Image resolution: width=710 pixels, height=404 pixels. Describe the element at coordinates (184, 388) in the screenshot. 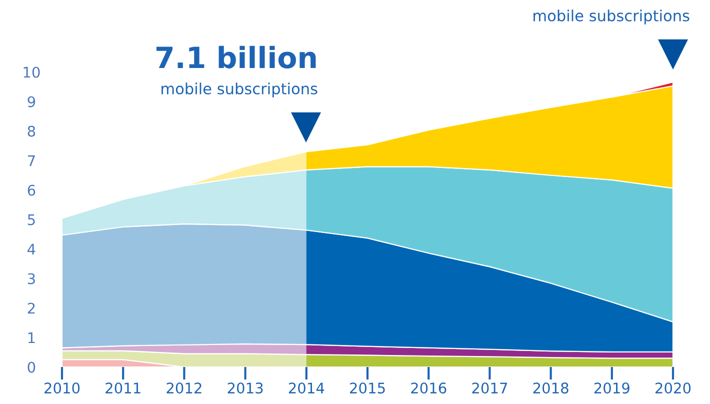

I see `x-tick-label: 2012` at that location.